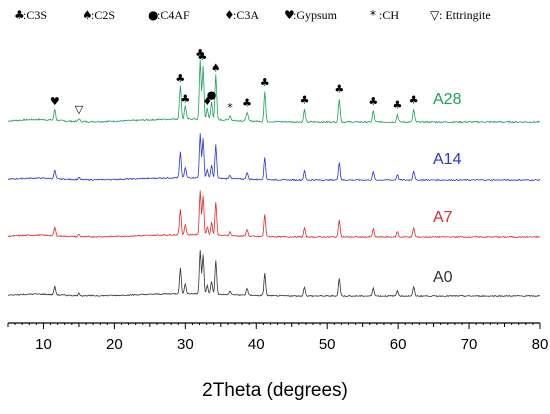  I want to click on legend-symbol: ♣, so click(19, 15).